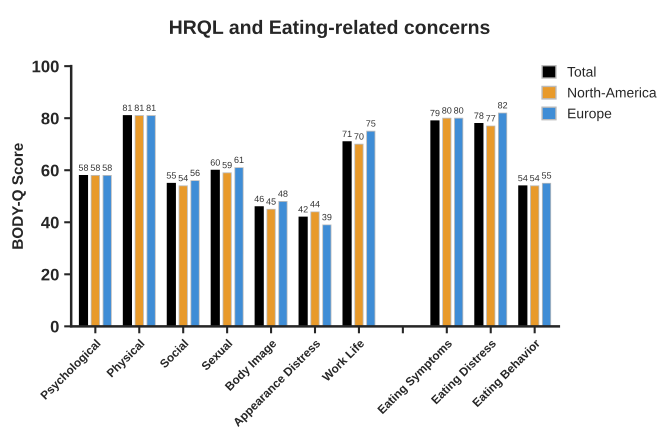 The width and height of the screenshot is (659, 441). What do you see at coordinates (503, 105) in the screenshot?
I see `data-label: 82` at bounding box center [503, 105].